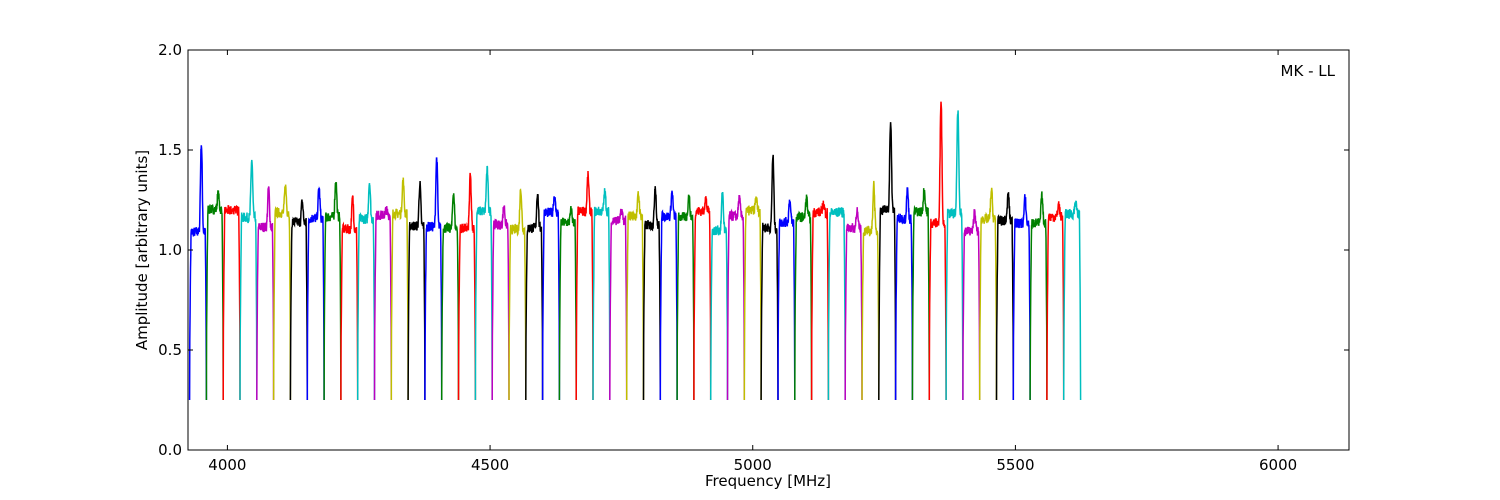 This screenshot has height=500, width=1500. What do you see at coordinates (768, 481) in the screenshot?
I see `x-axis-label: Frequency [MHz]` at bounding box center [768, 481].